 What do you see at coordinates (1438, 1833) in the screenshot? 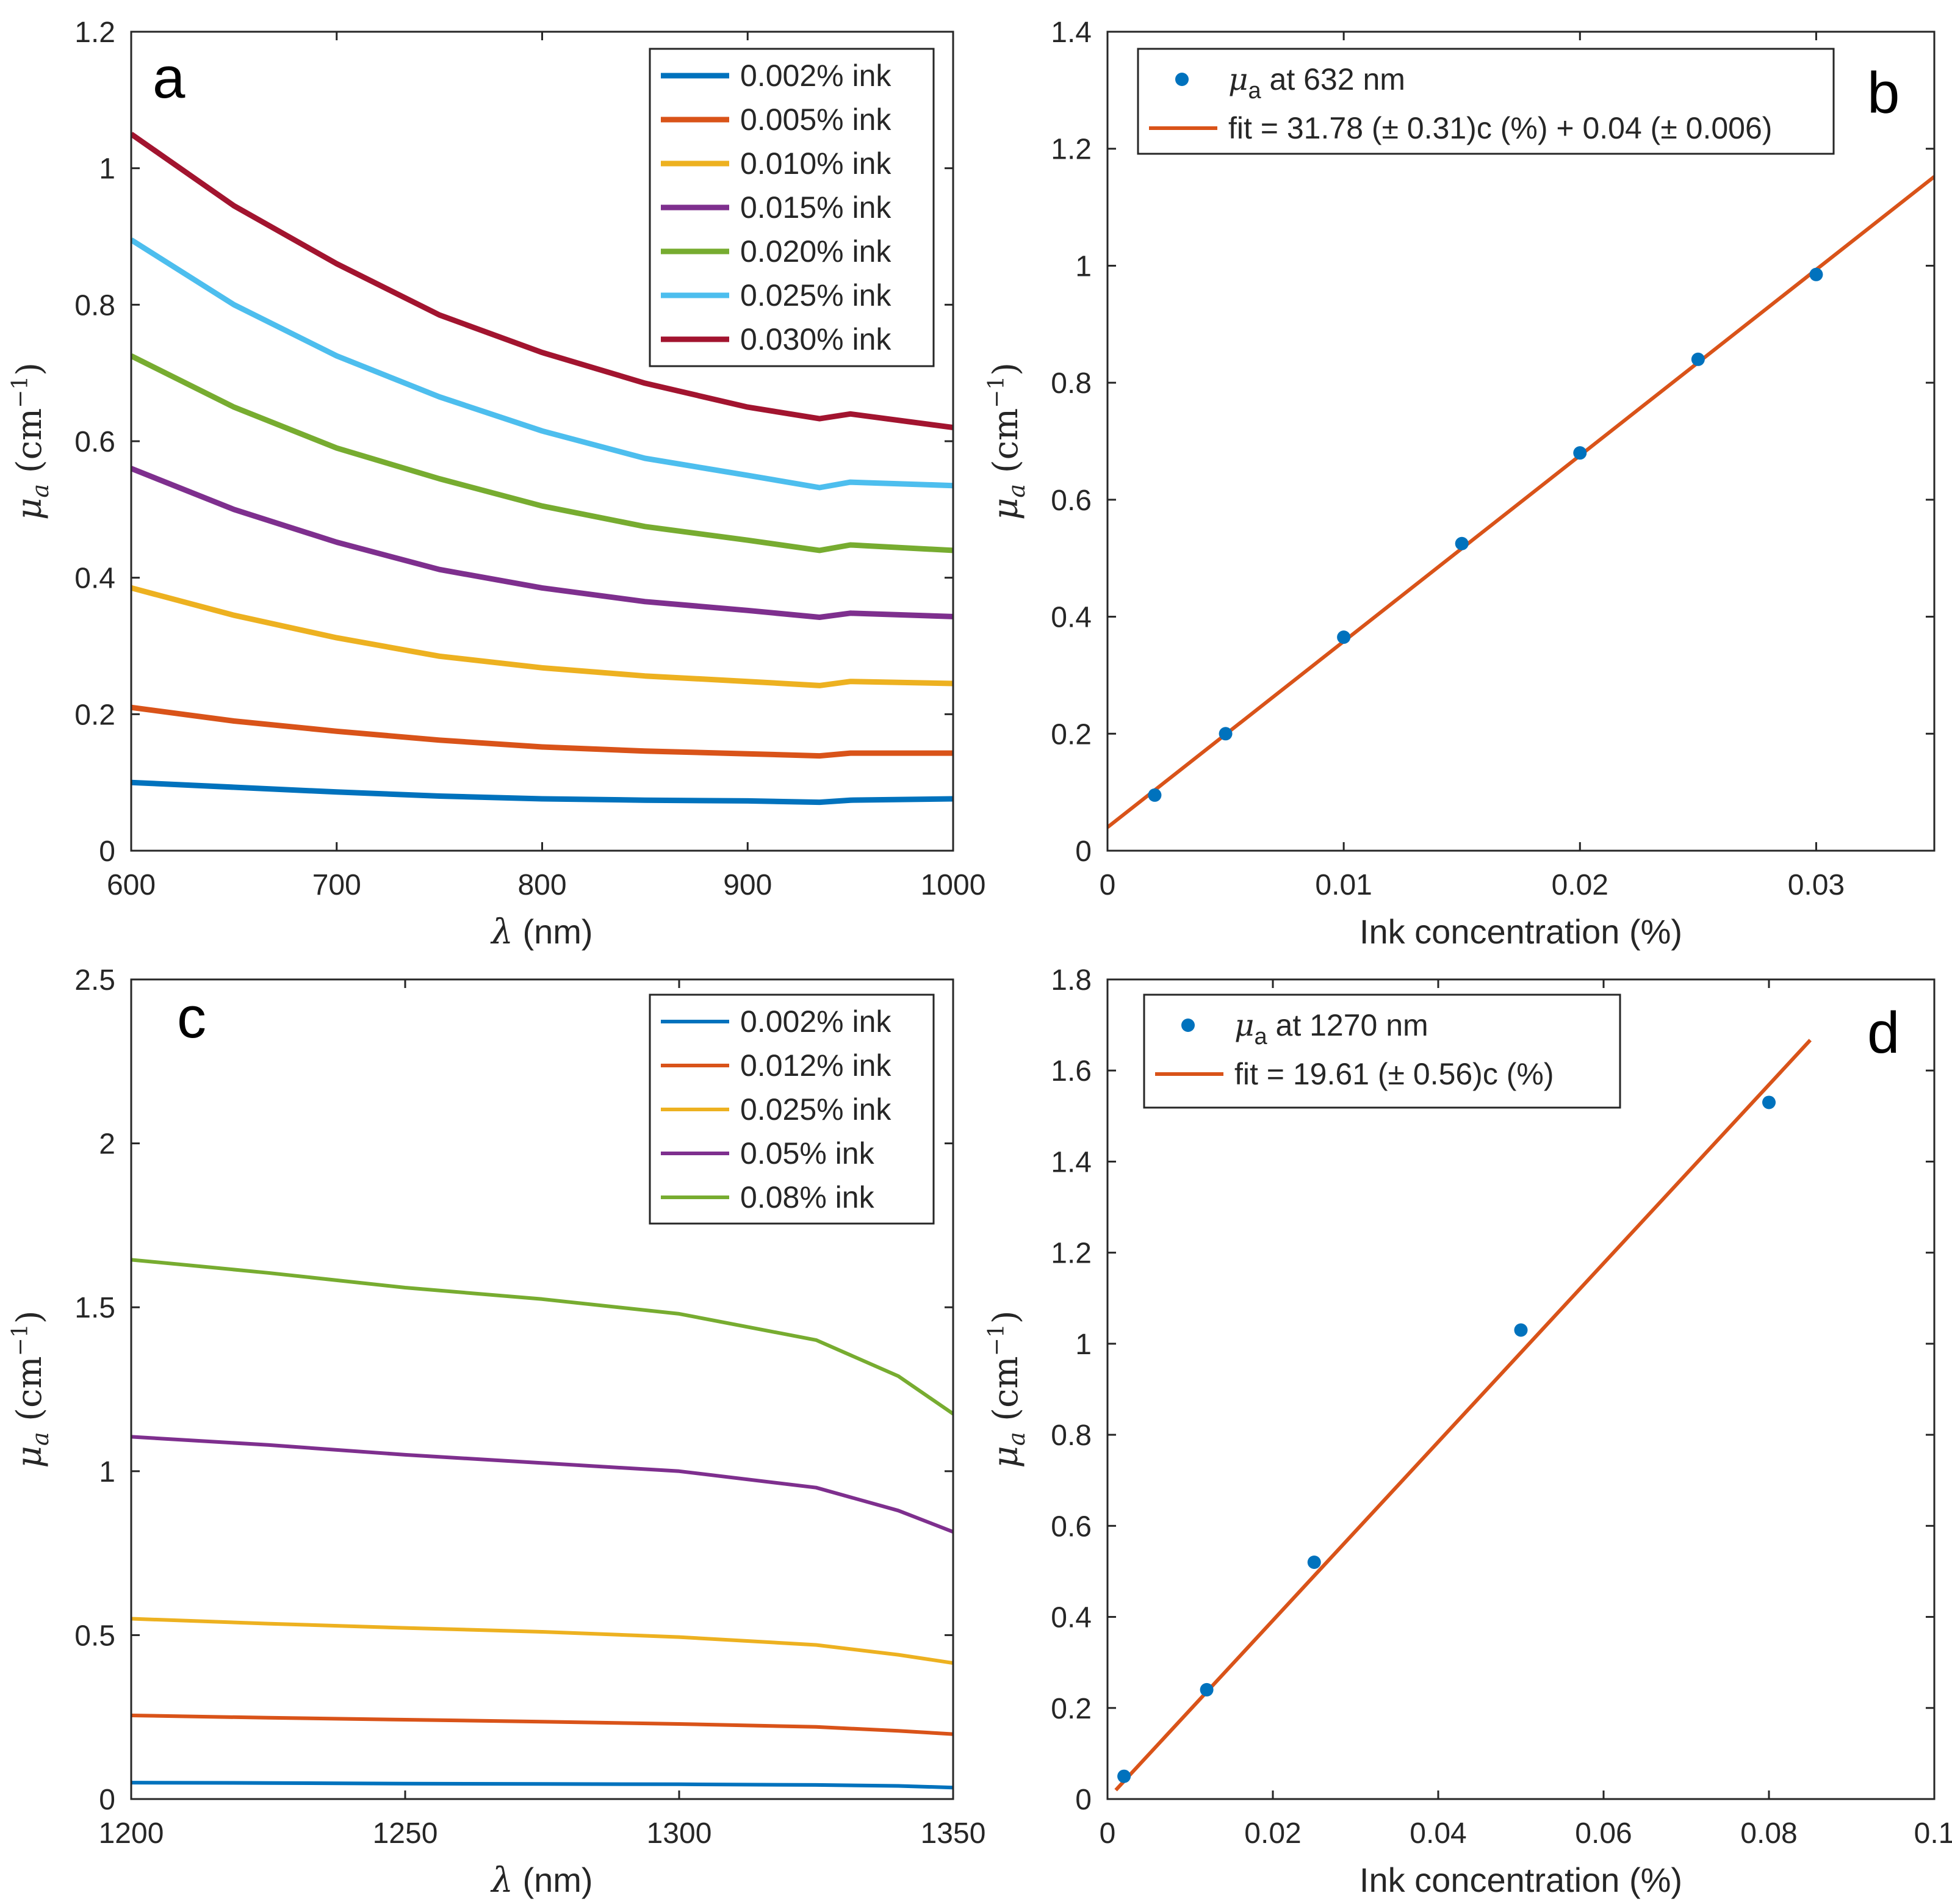
I see `x-tick-label: 0.04` at bounding box center [1438, 1833].